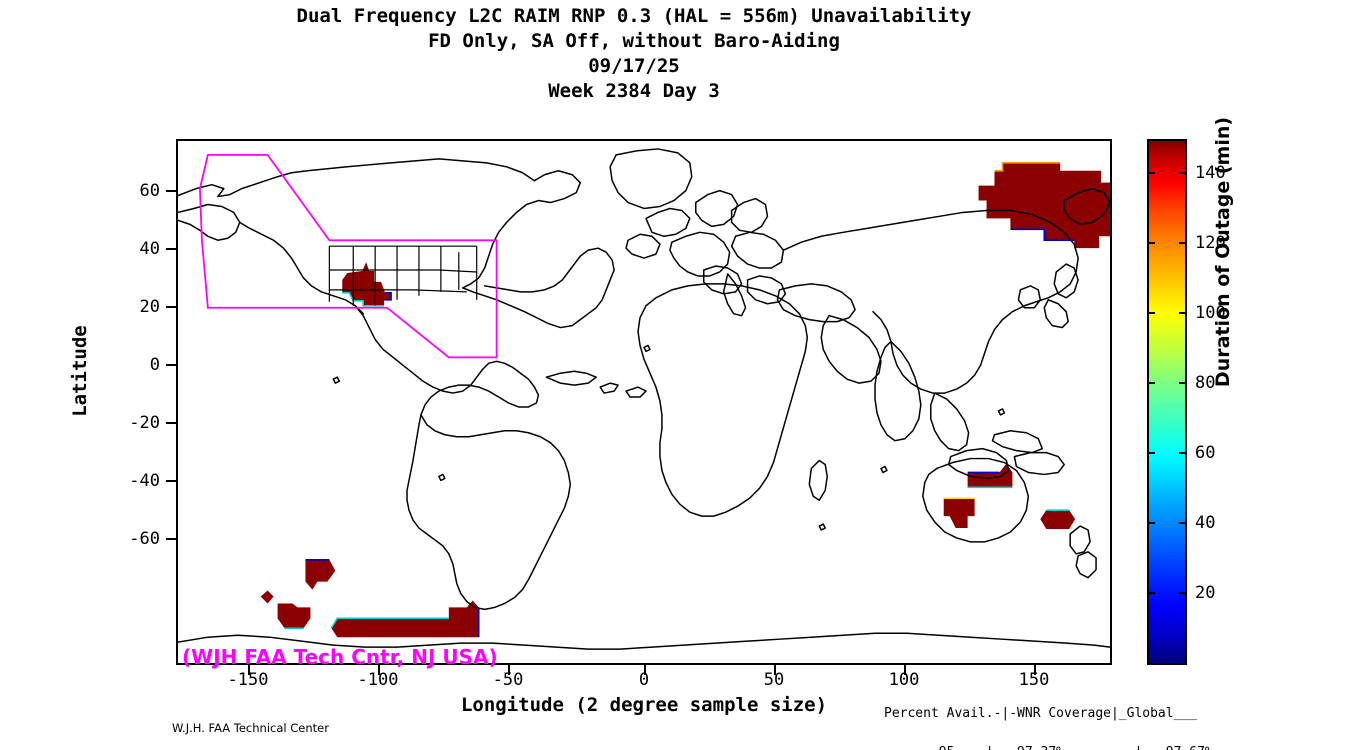 This screenshot has height=750, width=1350. What do you see at coordinates (508, 680) in the screenshot?
I see `xtick-label--50: -50` at bounding box center [508, 680].